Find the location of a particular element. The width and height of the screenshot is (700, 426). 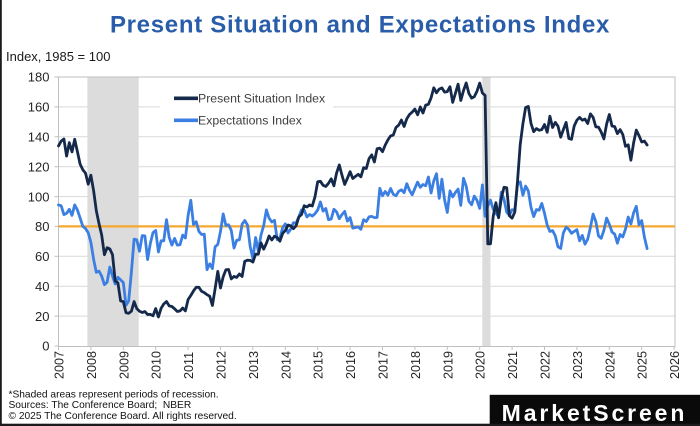

svg-text: 2017 is located at coordinates (384, 365).